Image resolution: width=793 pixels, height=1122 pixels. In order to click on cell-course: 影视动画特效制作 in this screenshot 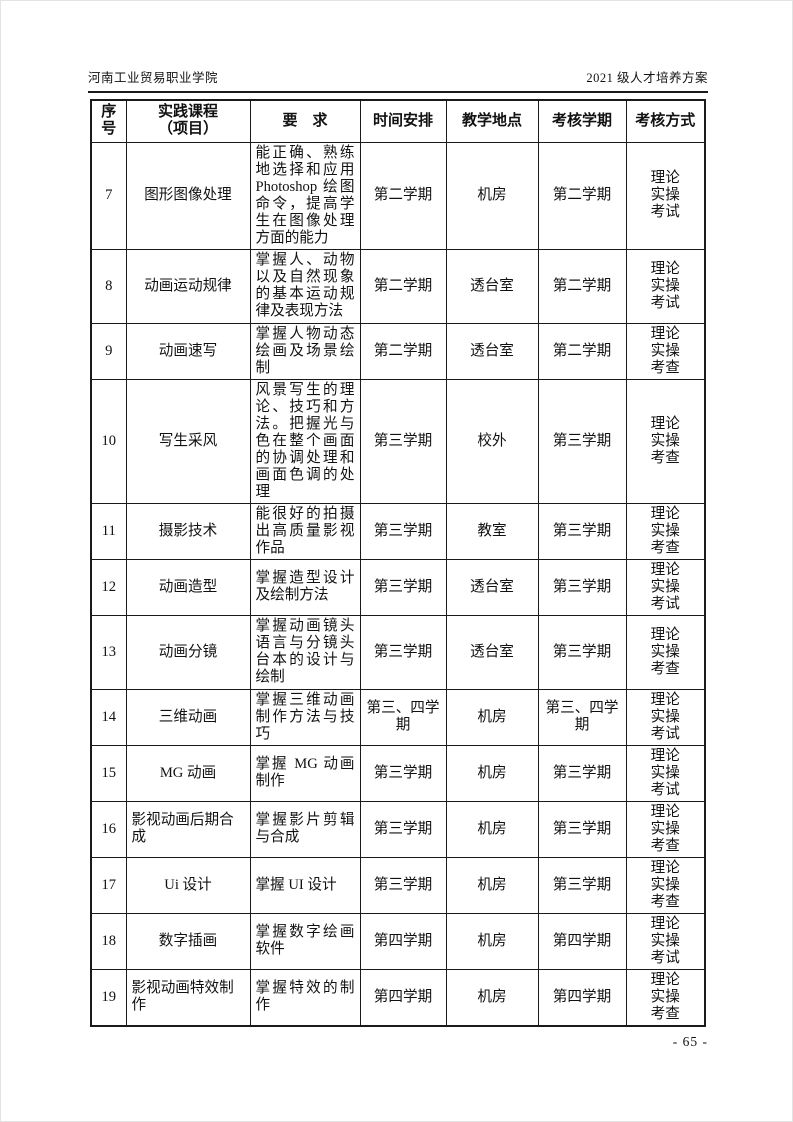, I will do `click(188, 997)`.